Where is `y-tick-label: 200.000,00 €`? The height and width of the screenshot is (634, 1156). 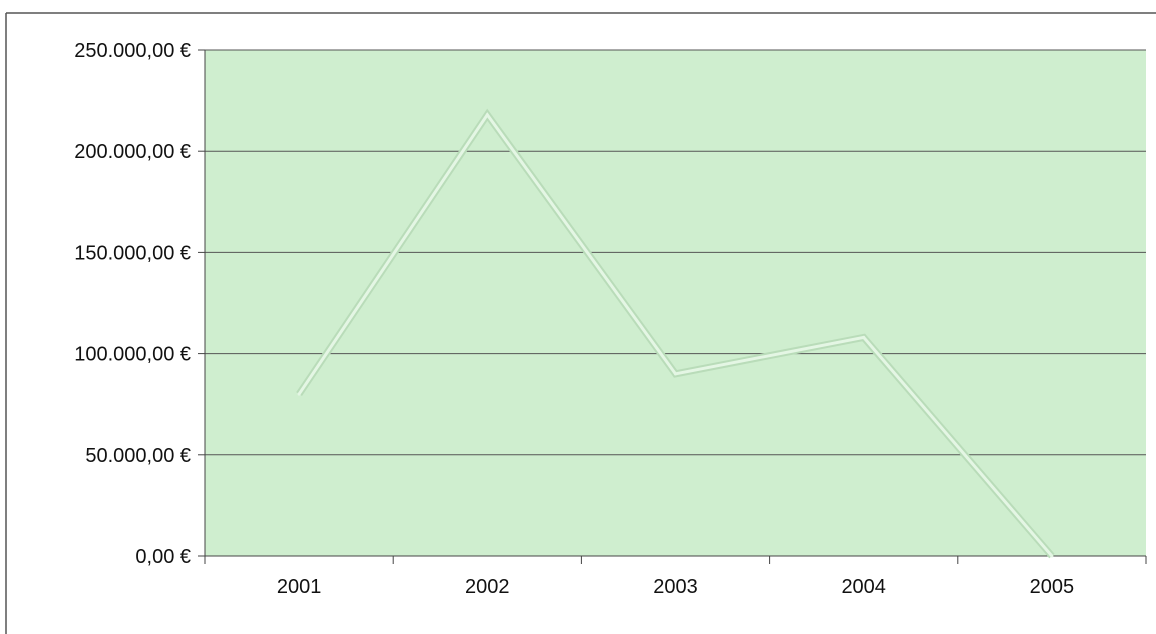 y-tick-label: 200.000,00 € is located at coordinates (132, 152).